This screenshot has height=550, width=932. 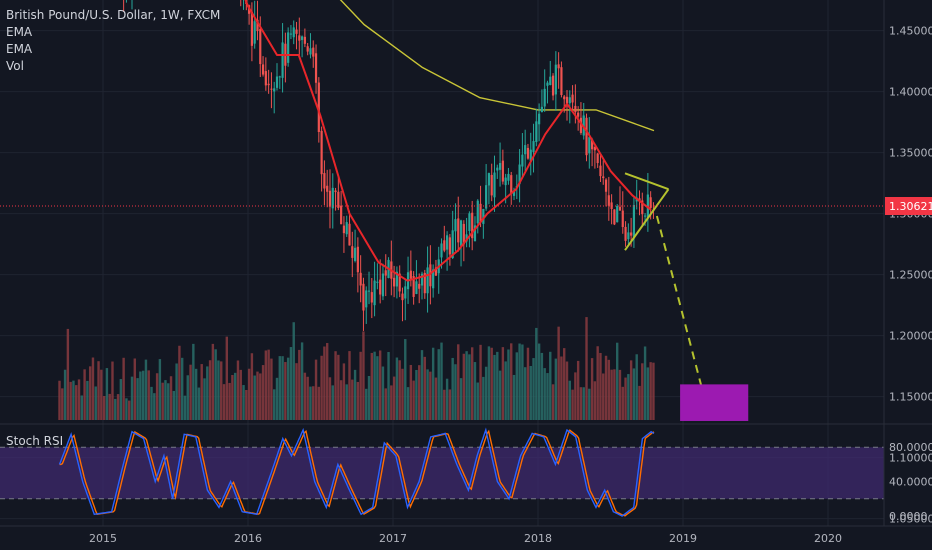 I want to click on price-tick-label-8: 1.45000, so click(x=910, y=31).